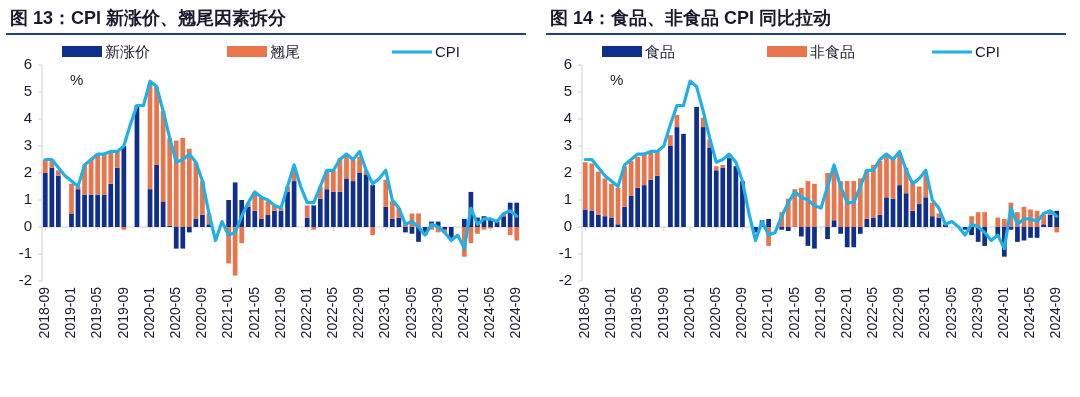  What do you see at coordinates (285, 51) in the screenshot?
I see `legend-label: 翘尾` at bounding box center [285, 51].